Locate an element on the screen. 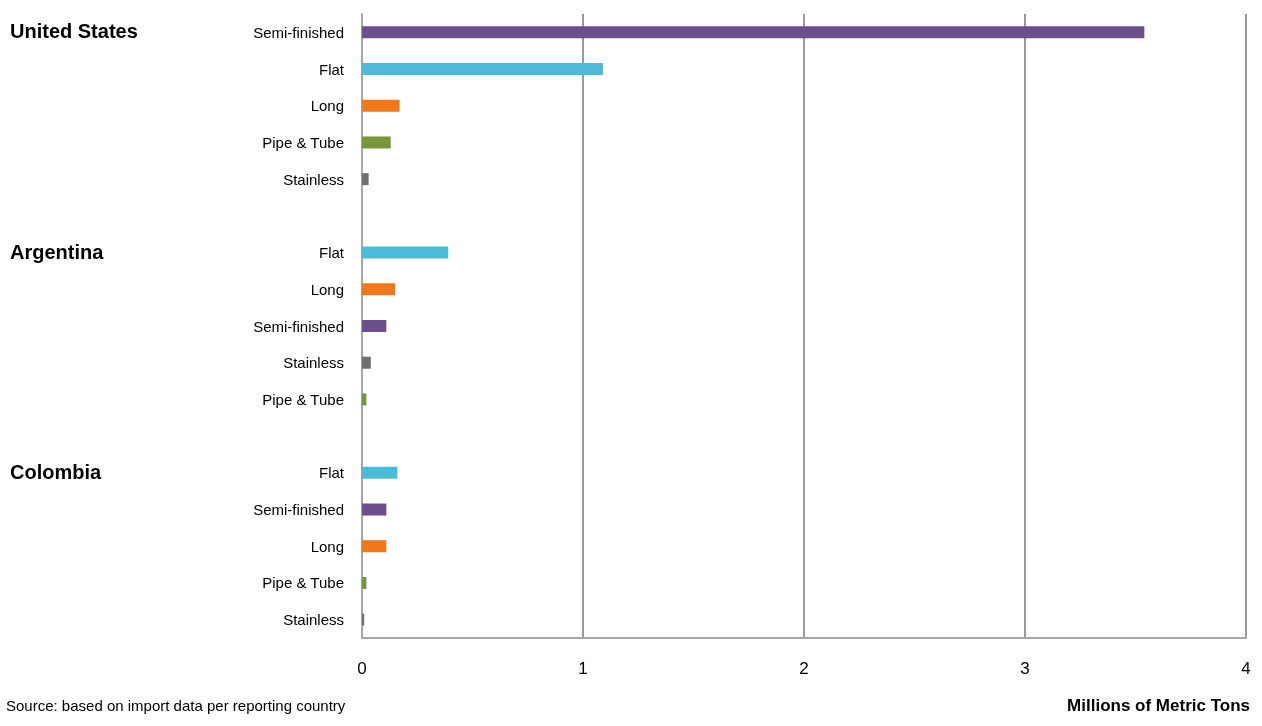  text: Colombia is located at coordinates (56, 471).